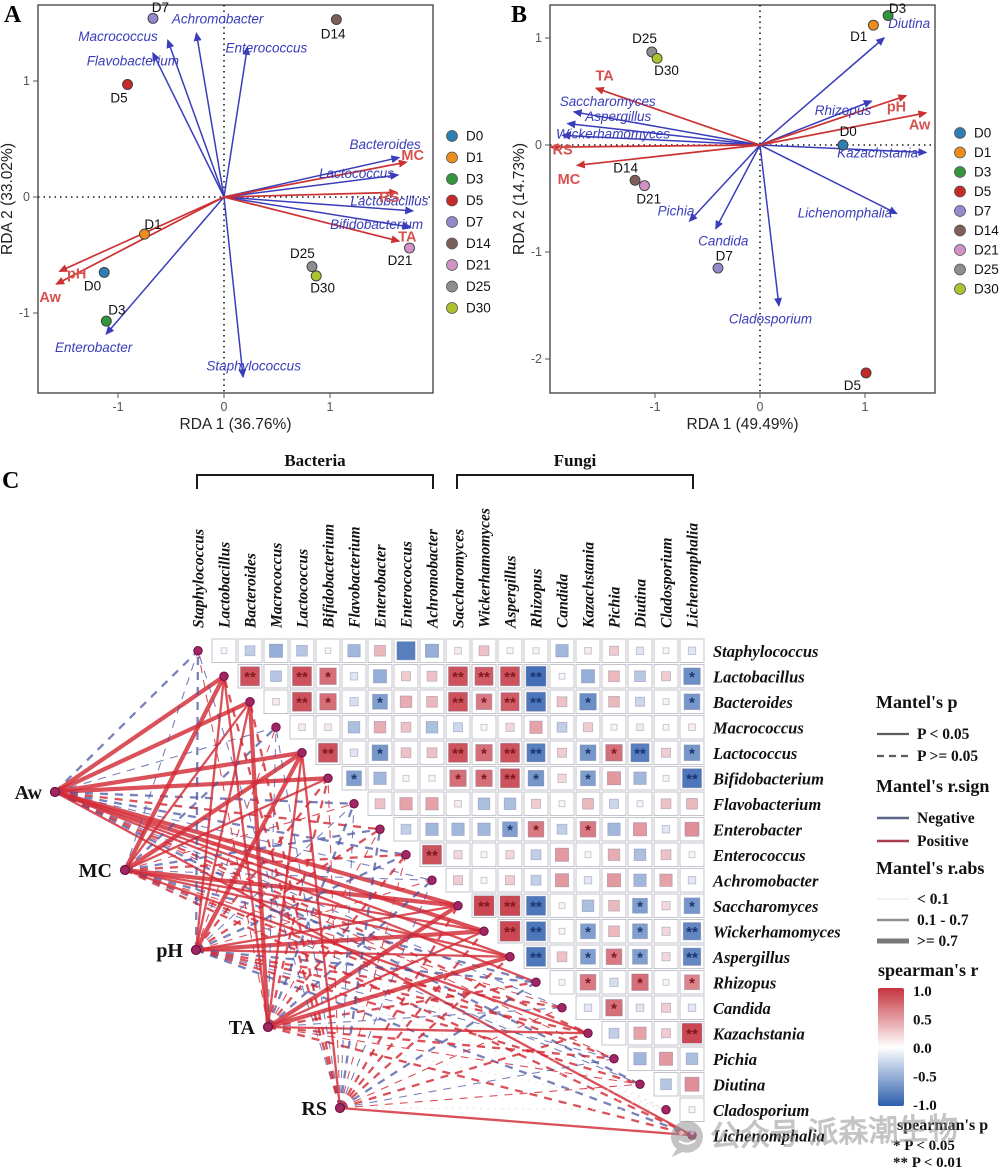 Image resolution: width=1000 pixels, height=1169 pixels. What do you see at coordinates (478, 308) in the screenshot?
I see `legend-label: D30` at bounding box center [478, 308].